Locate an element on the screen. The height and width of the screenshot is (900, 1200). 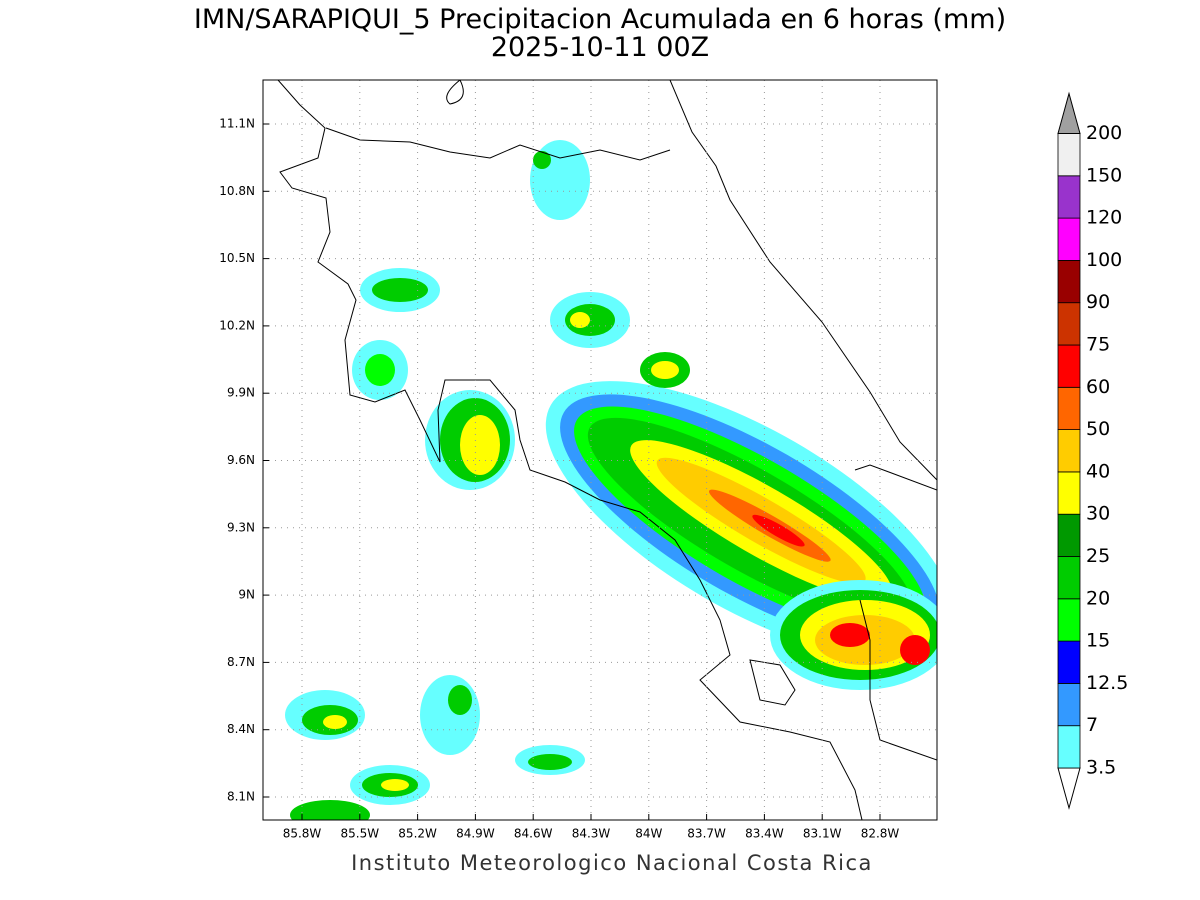
colorbar: 3.5 7 12.5 15 20 25 30 40 50 60 75 90 100 120 150 200 is located at coordinates (1092, 450).